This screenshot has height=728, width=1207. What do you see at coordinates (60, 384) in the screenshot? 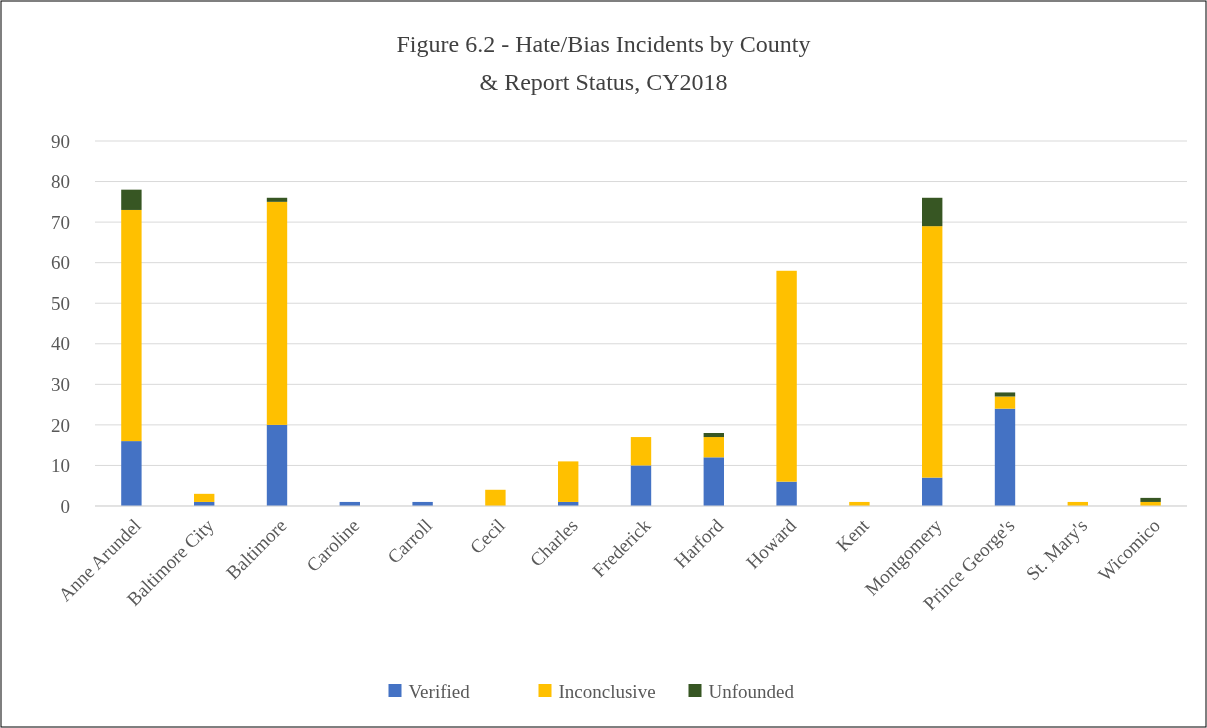
I see `y-tick-label: 30` at bounding box center [60, 384].